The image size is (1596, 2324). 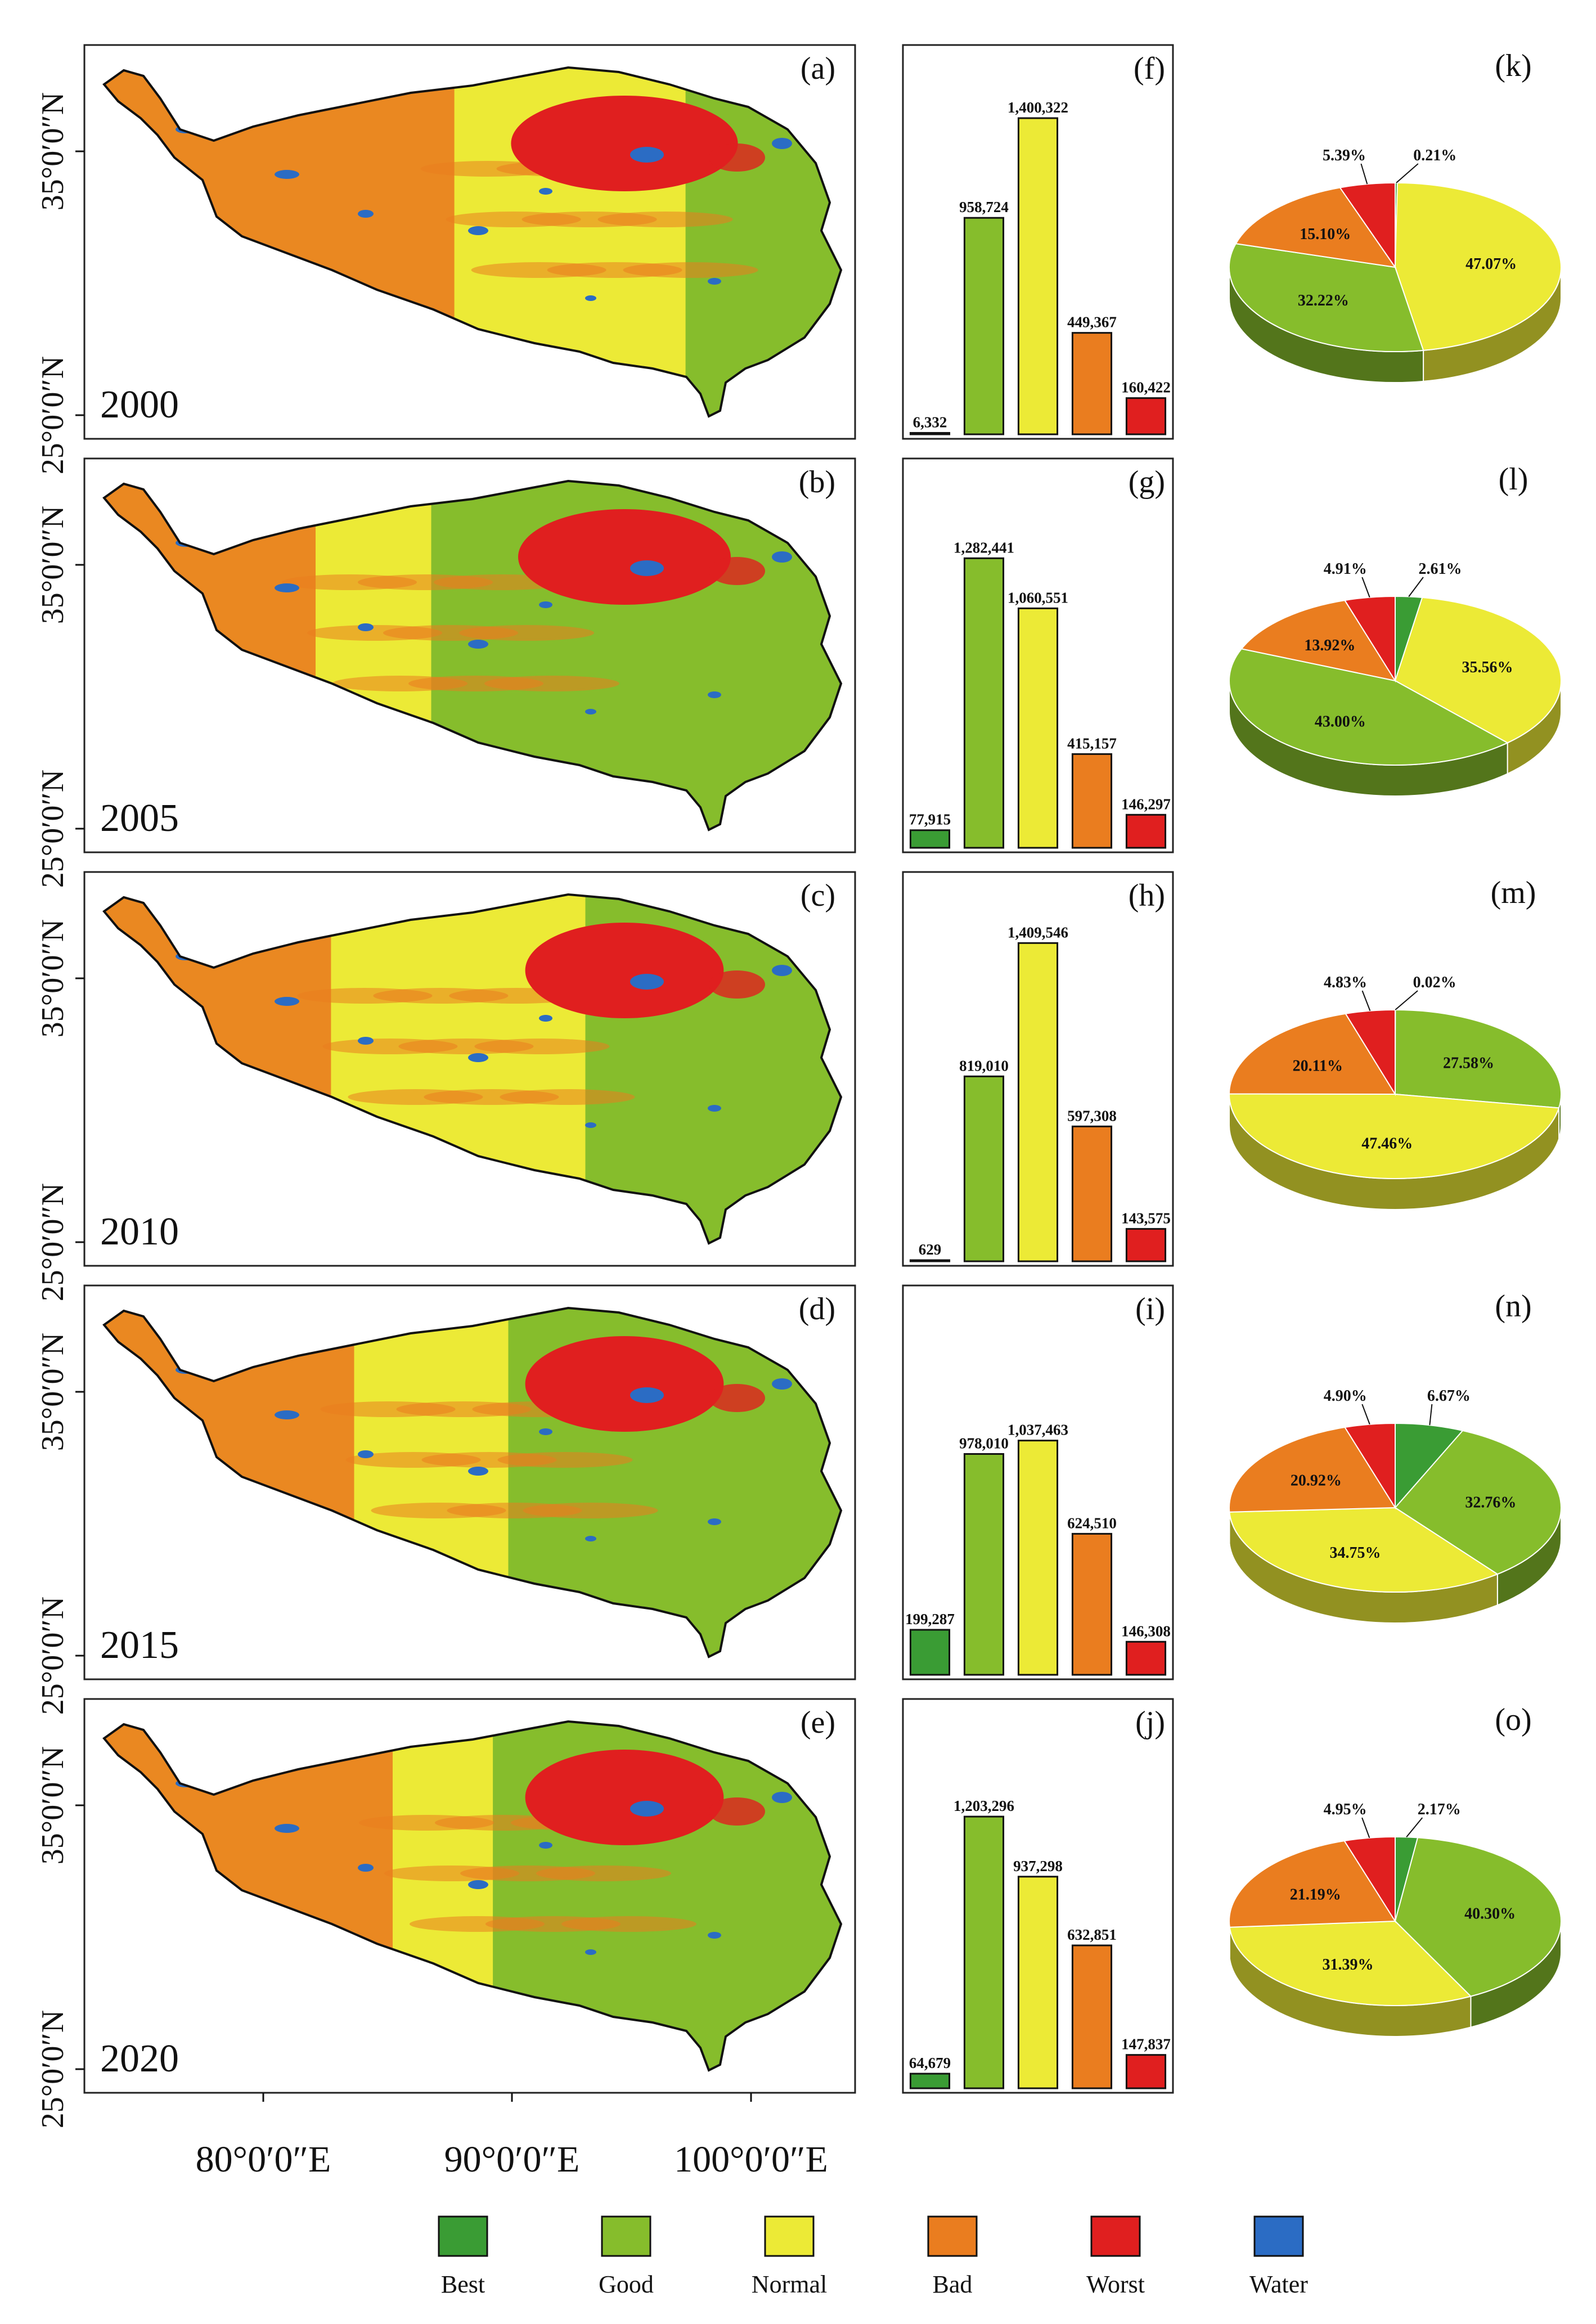 I want to click on map-panel-label: (a), so click(x=818, y=68).